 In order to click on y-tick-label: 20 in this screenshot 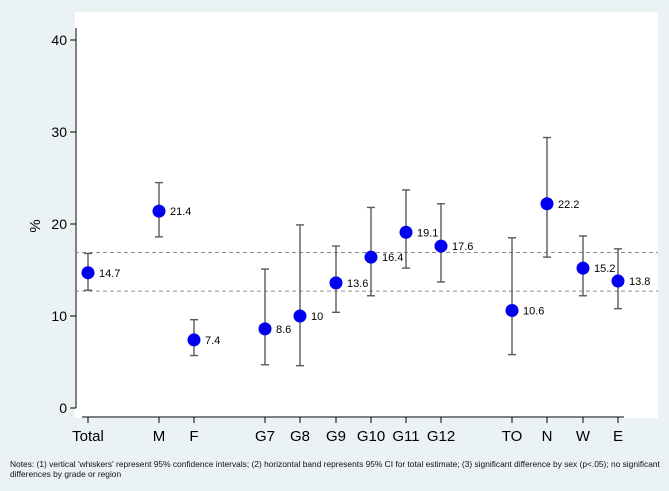, I will do `click(59, 224)`.